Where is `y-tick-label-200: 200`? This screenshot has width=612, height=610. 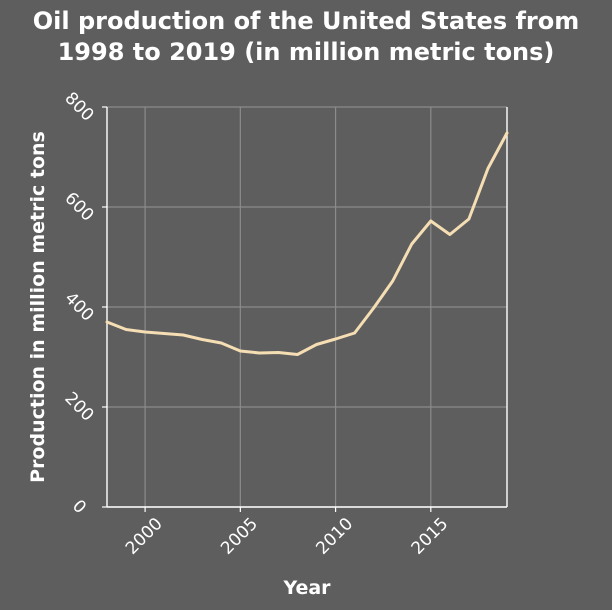 y-tick-label-200: 200 is located at coordinates (78, 406).